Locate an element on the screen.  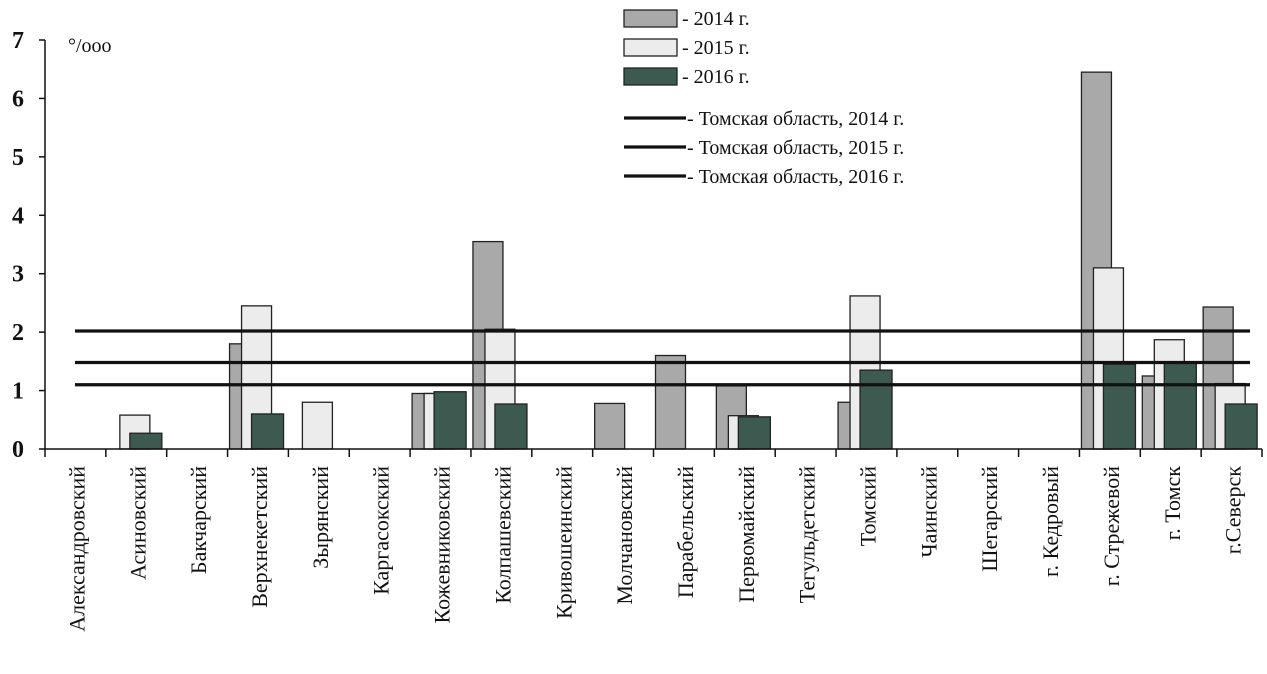
y-tick-label: 7 is located at coordinates (18, 41).